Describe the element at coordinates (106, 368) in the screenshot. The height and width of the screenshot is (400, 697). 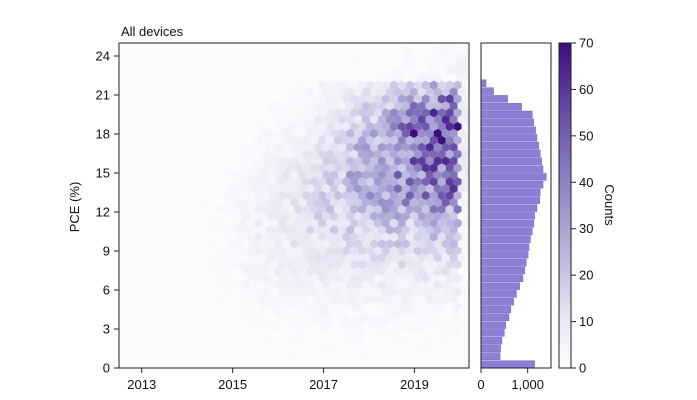
I see `y-tick-label: 0` at that location.